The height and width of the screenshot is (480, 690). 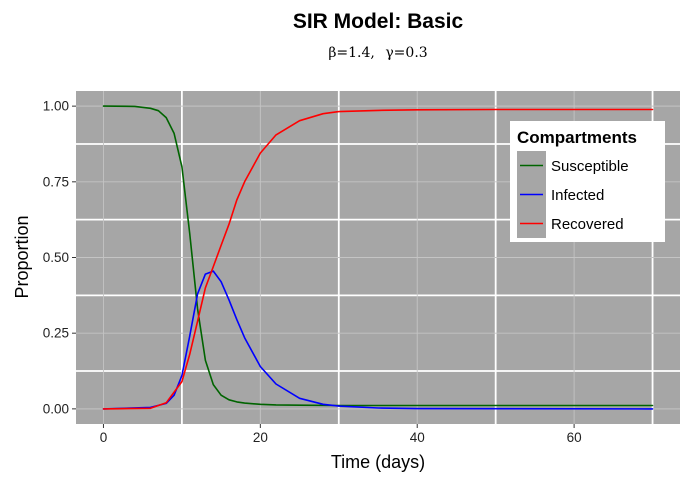 I want to click on y-tick-label: 0.00, so click(x=56, y=408).